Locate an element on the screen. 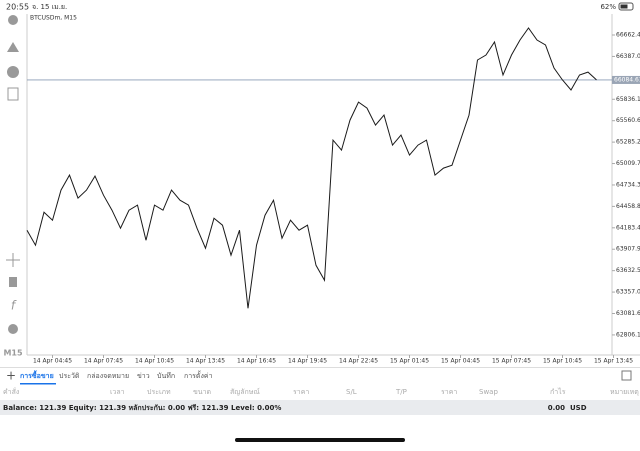 The height and width of the screenshot is (451, 640). chat-icon is located at coordinates (13, 72).